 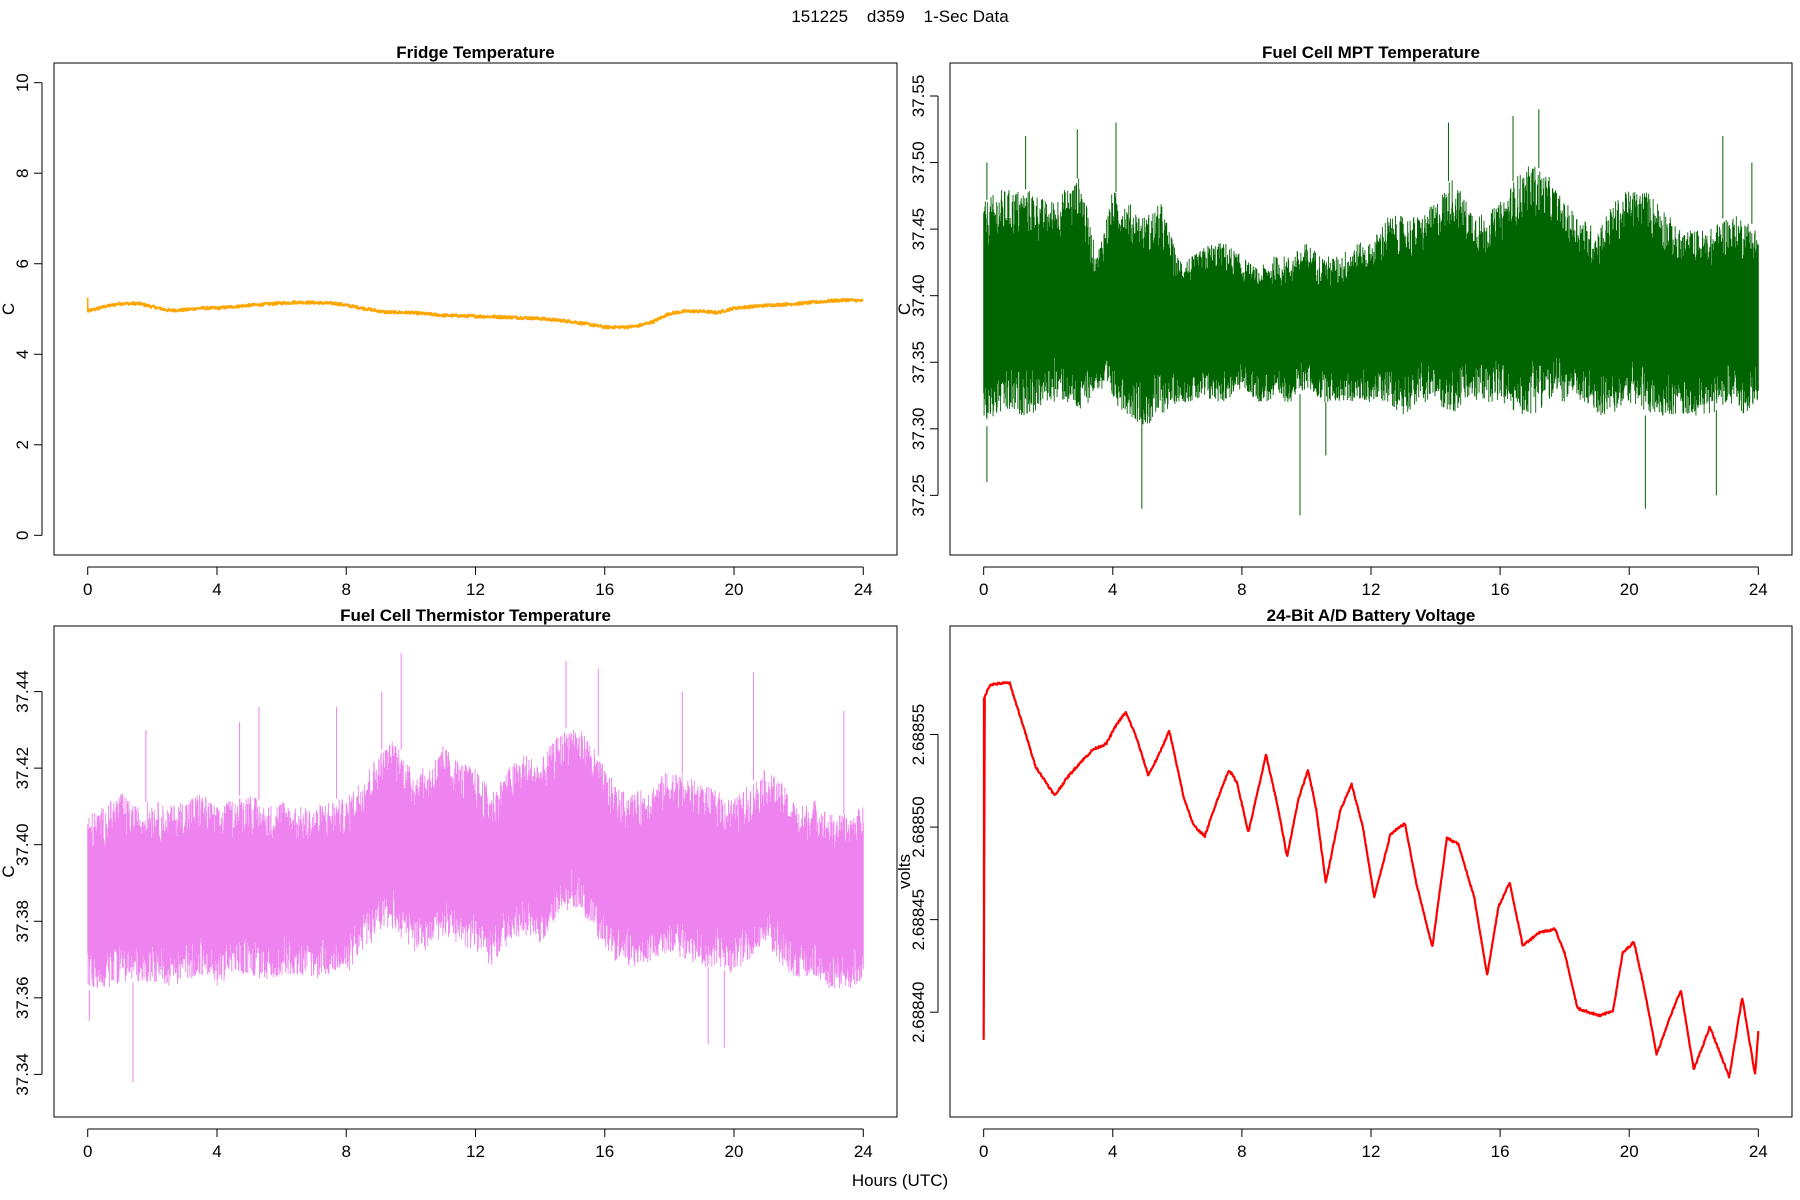 What do you see at coordinates (22, 768) in the screenshot?
I see `y-tick-label: 37.42` at bounding box center [22, 768].